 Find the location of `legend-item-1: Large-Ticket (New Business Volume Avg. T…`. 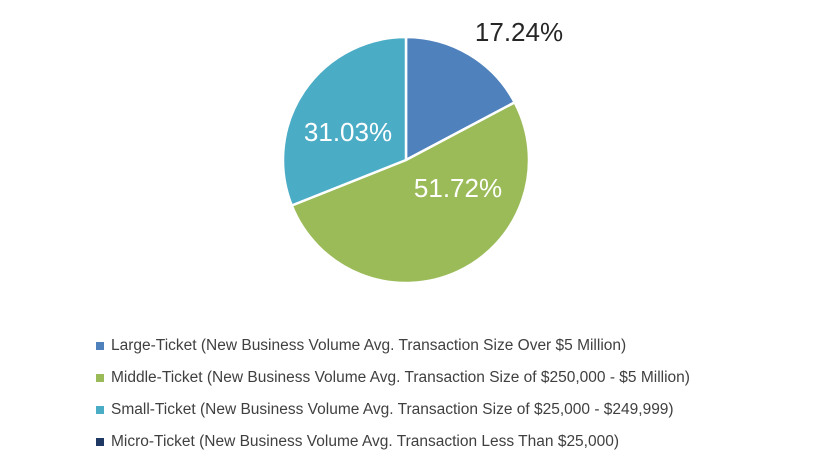

legend-item-1: Large-Ticket (New Business Volume Avg. T… is located at coordinates (393, 346).